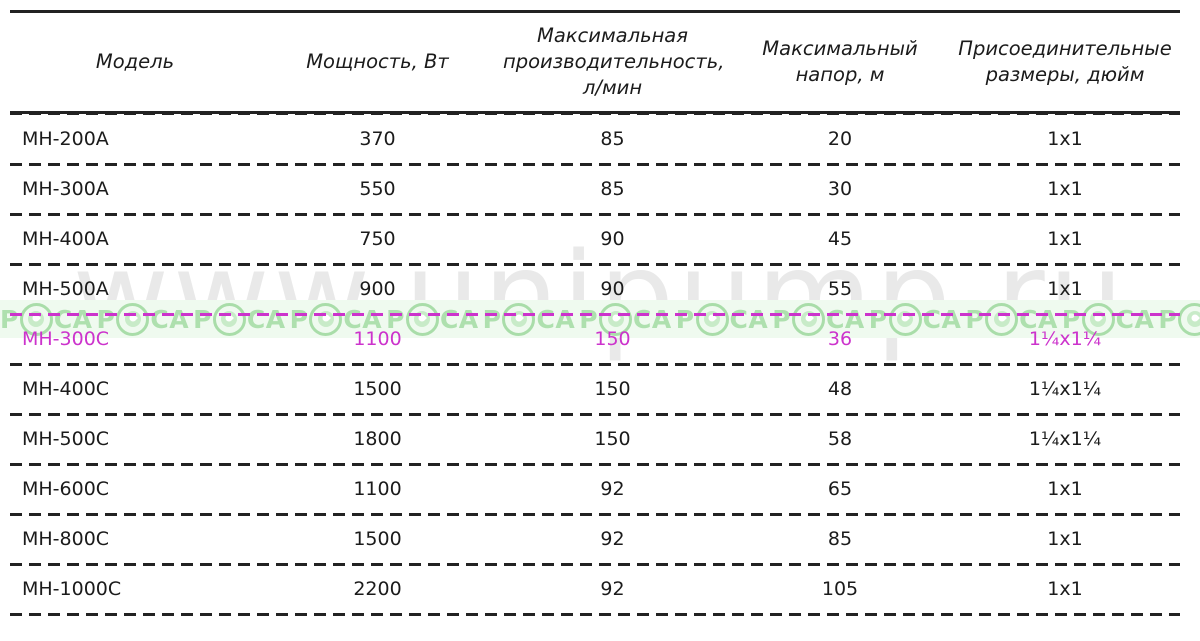  What do you see at coordinates (377, 189) in the screenshot?
I see `cell-power: 550` at bounding box center [377, 189].